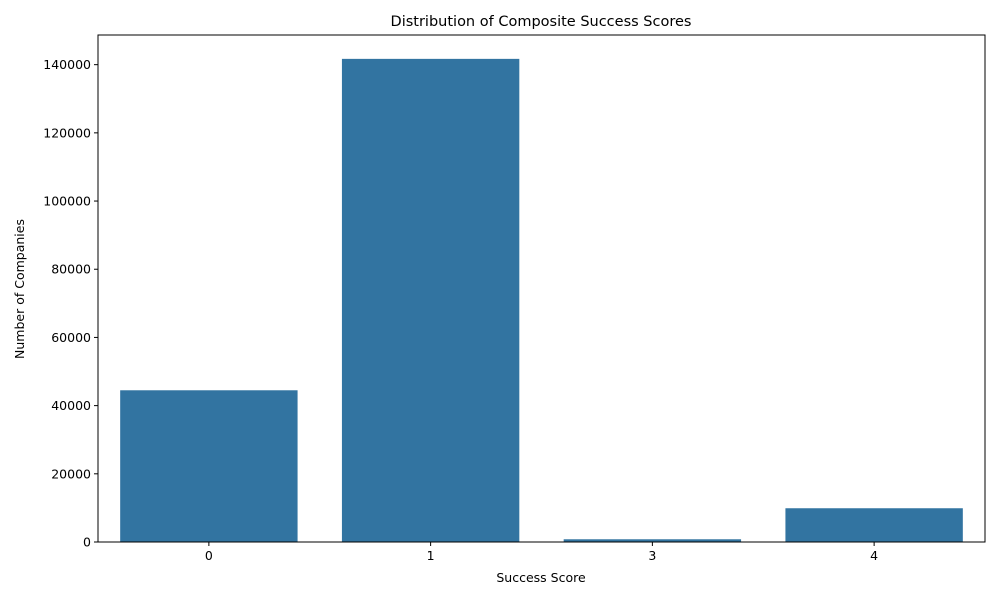 The height and width of the screenshot is (600, 1000). What do you see at coordinates (70, 303) in the screenshot?
I see `y-axis: 0 20000 40000 60000 80000 100000 120000 140000` at bounding box center [70, 303].